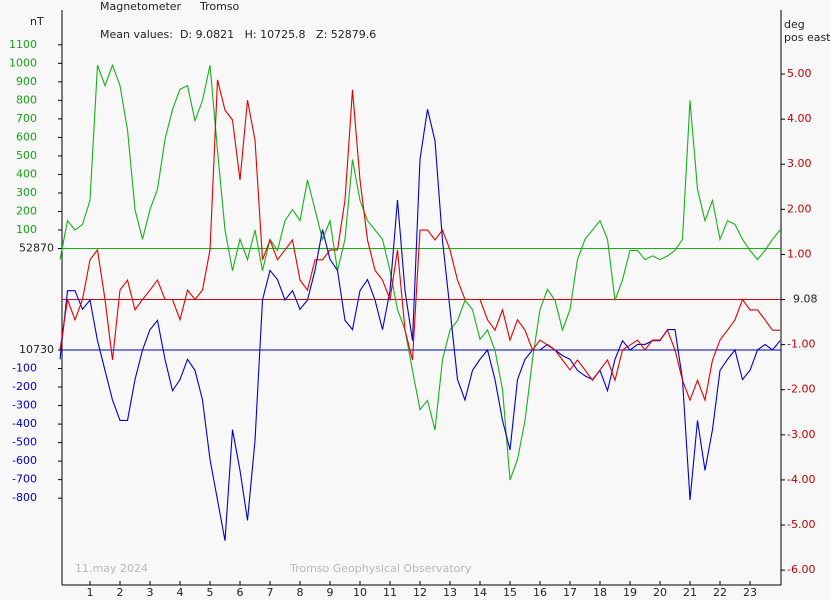 This screenshot has height=600, width=830. What do you see at coordinates (120, 592) in the screenshot?
I see `x-tick-label: 2` at bounding box center [120, 592].